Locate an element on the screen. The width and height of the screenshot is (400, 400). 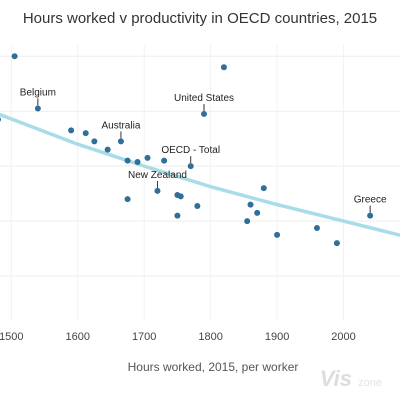
x-tick-labels: 15001600170018001900200021 is located at coordinates (178, 337).